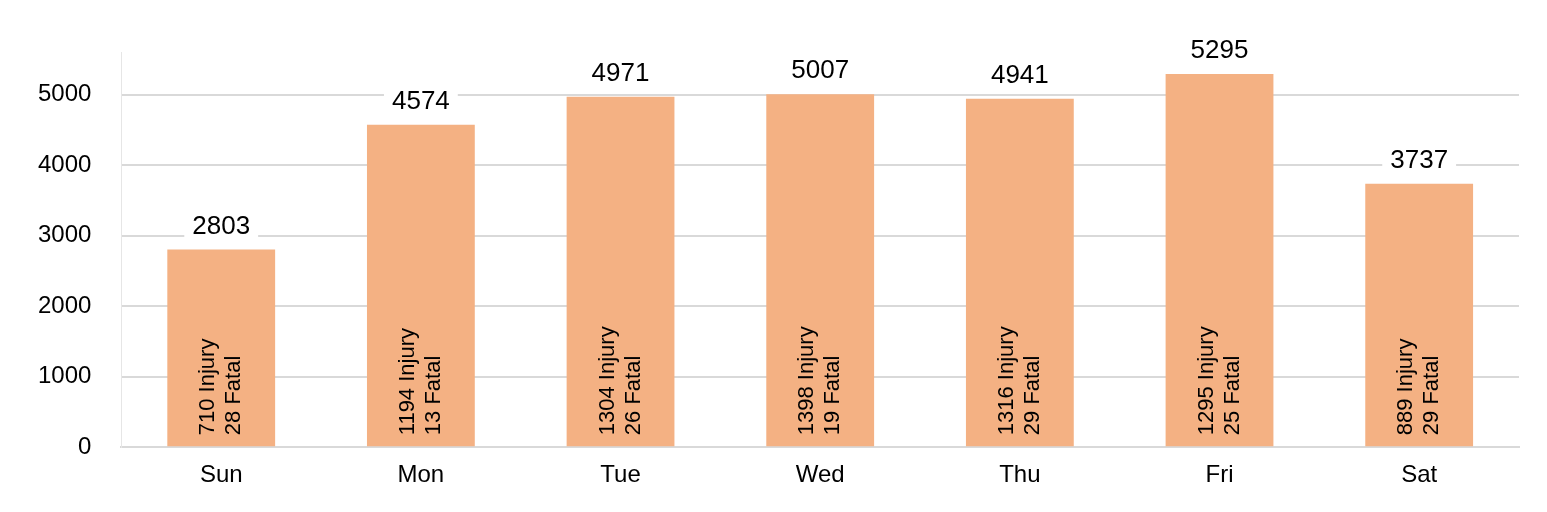 Image resolution: width=1547 pixels, height=512 pixels. Describe the element at coordinates (1419, 158) in the screenshot. I see `data-label: 3737` at that location.